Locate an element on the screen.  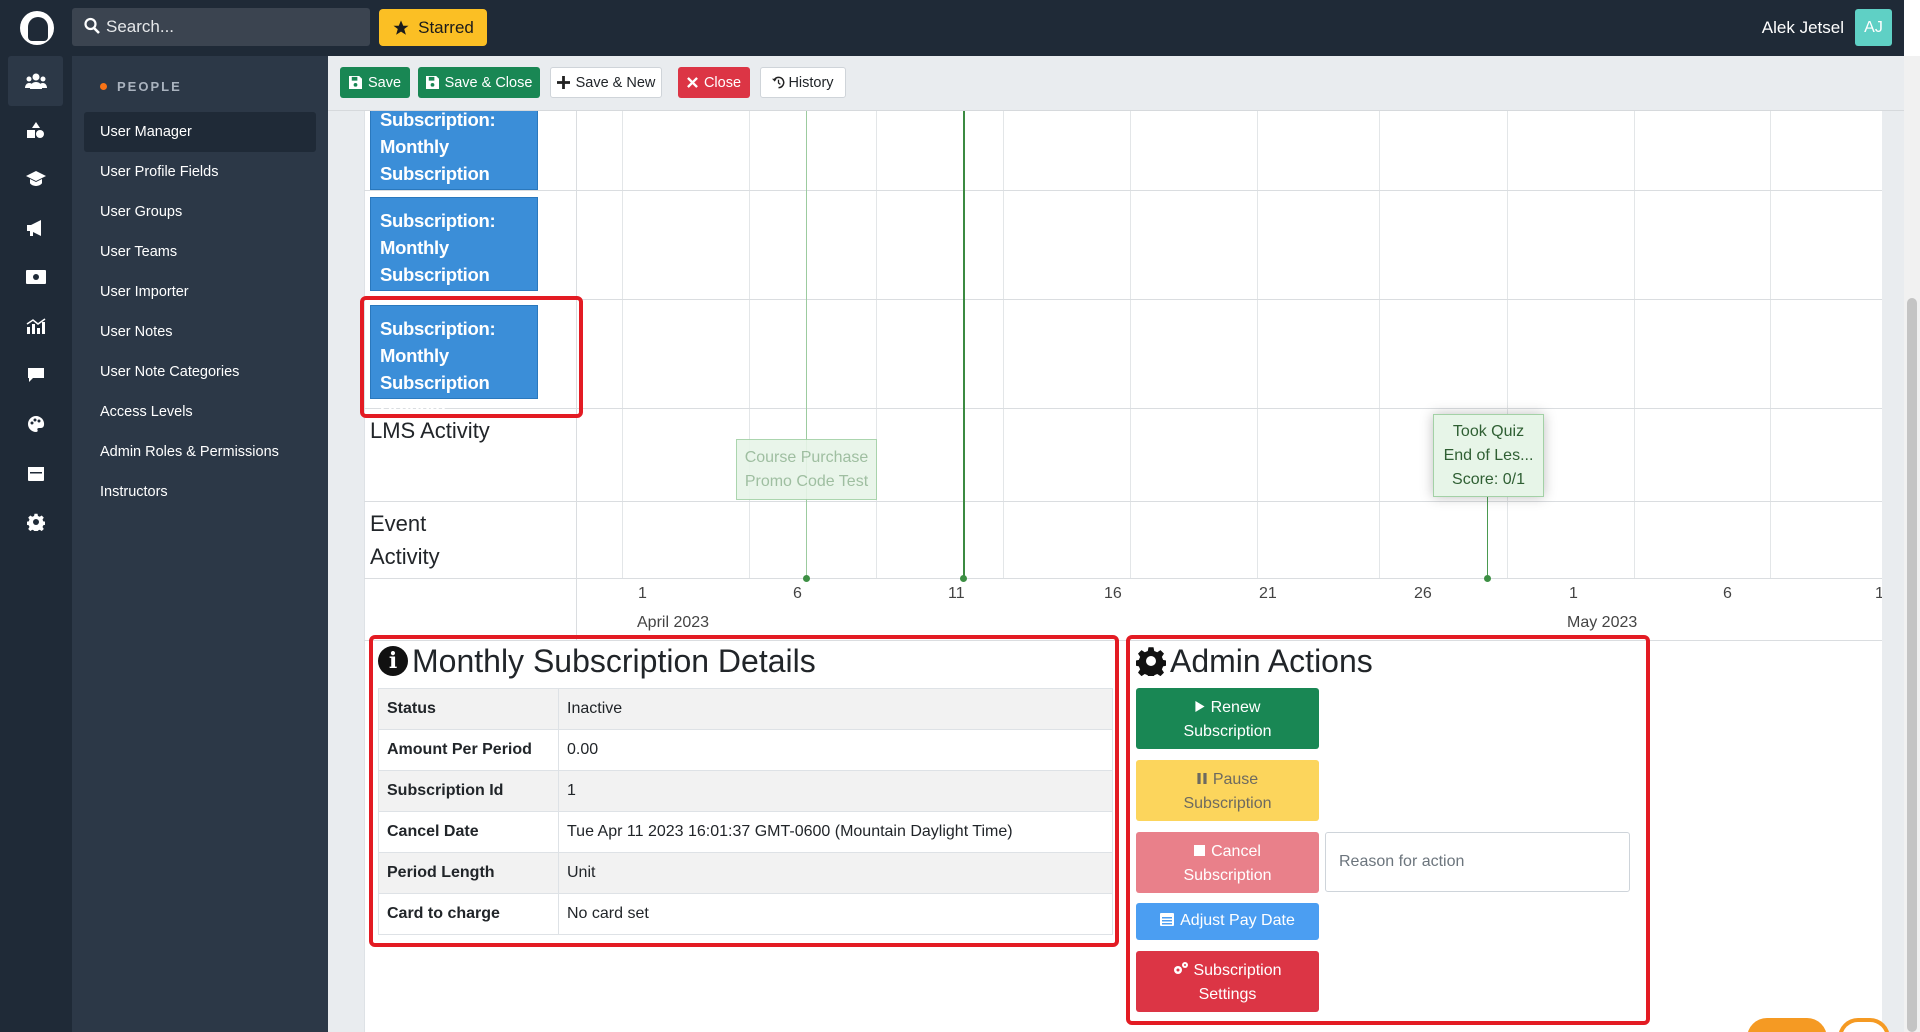
lms-event-line: Took Quiz is located at coordinates (1488, 431).